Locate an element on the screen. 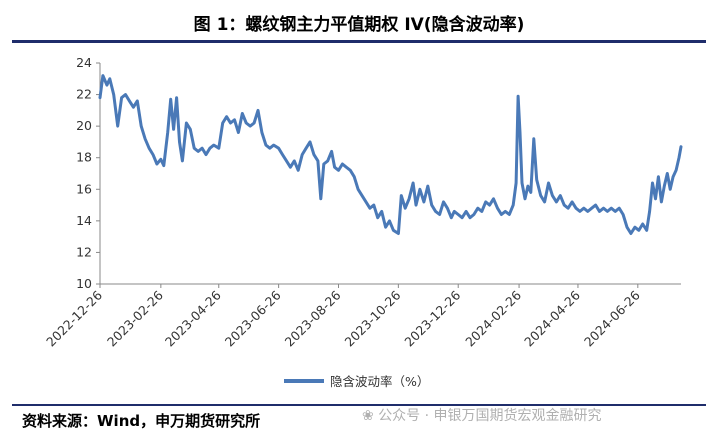 The width and height of the screenshot is (718, 441). x-tick-label: 2023-02-26 is located at coordinates (135, 318).